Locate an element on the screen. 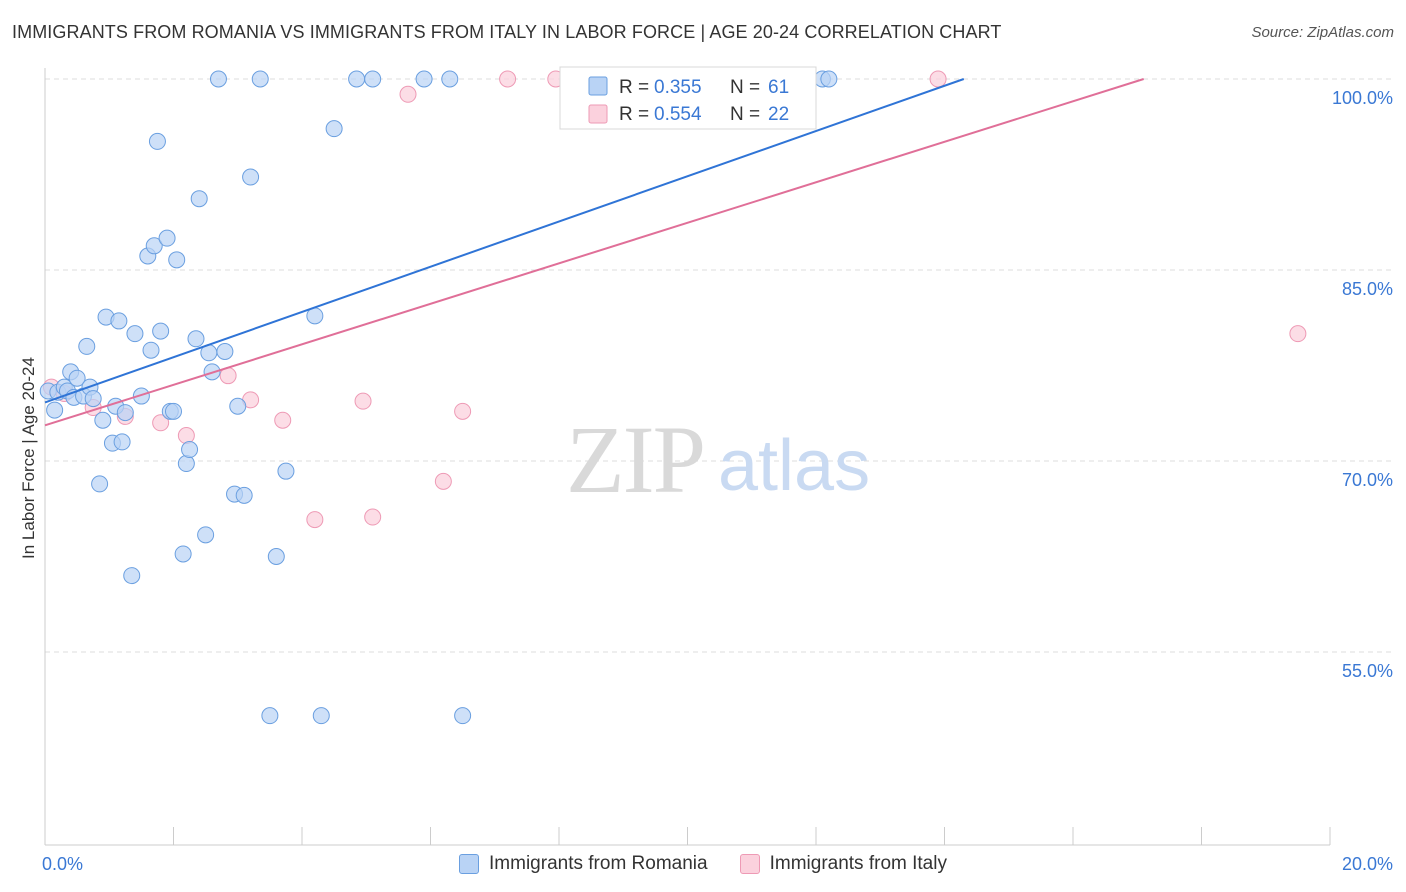  watermark-zip: ZIP is located at coordinates (635, 459).